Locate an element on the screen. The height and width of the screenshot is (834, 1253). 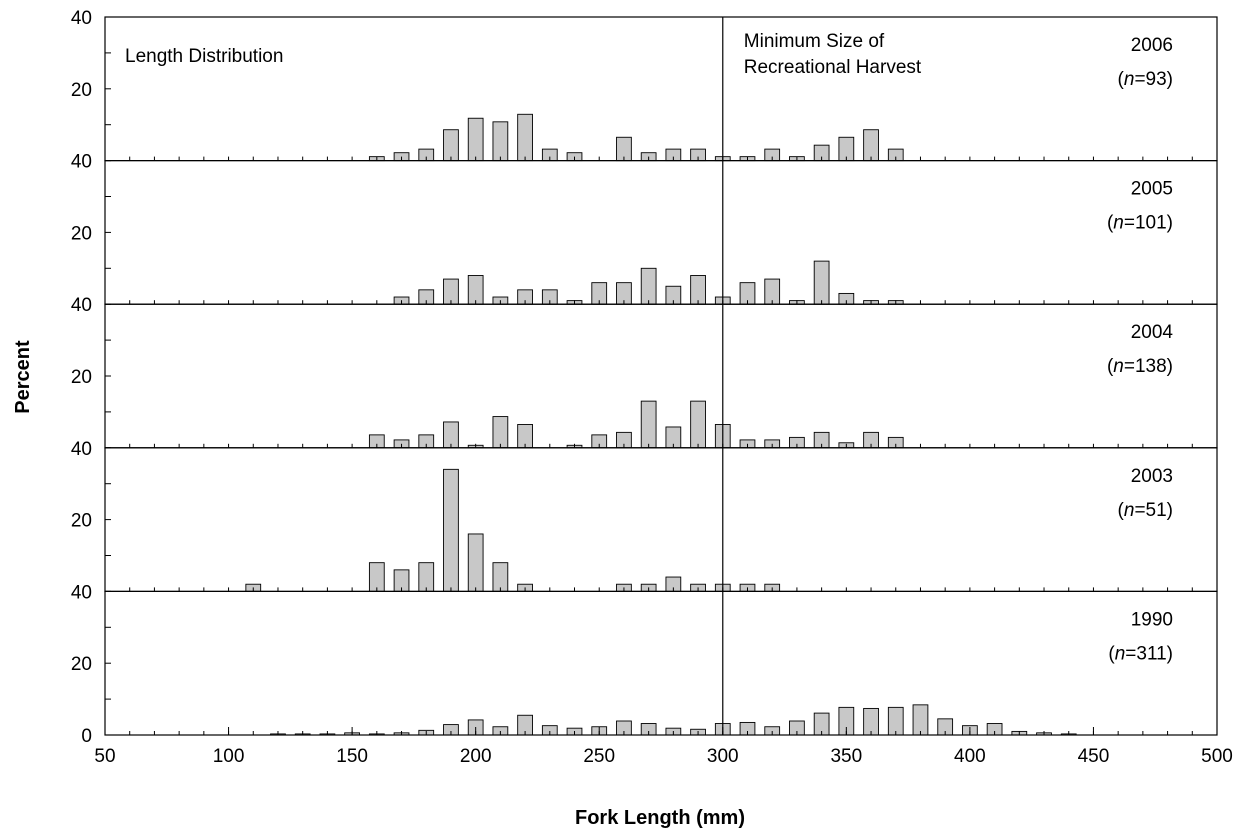
n-label-2005: (n=101) is located at coordinates (1140, 223).